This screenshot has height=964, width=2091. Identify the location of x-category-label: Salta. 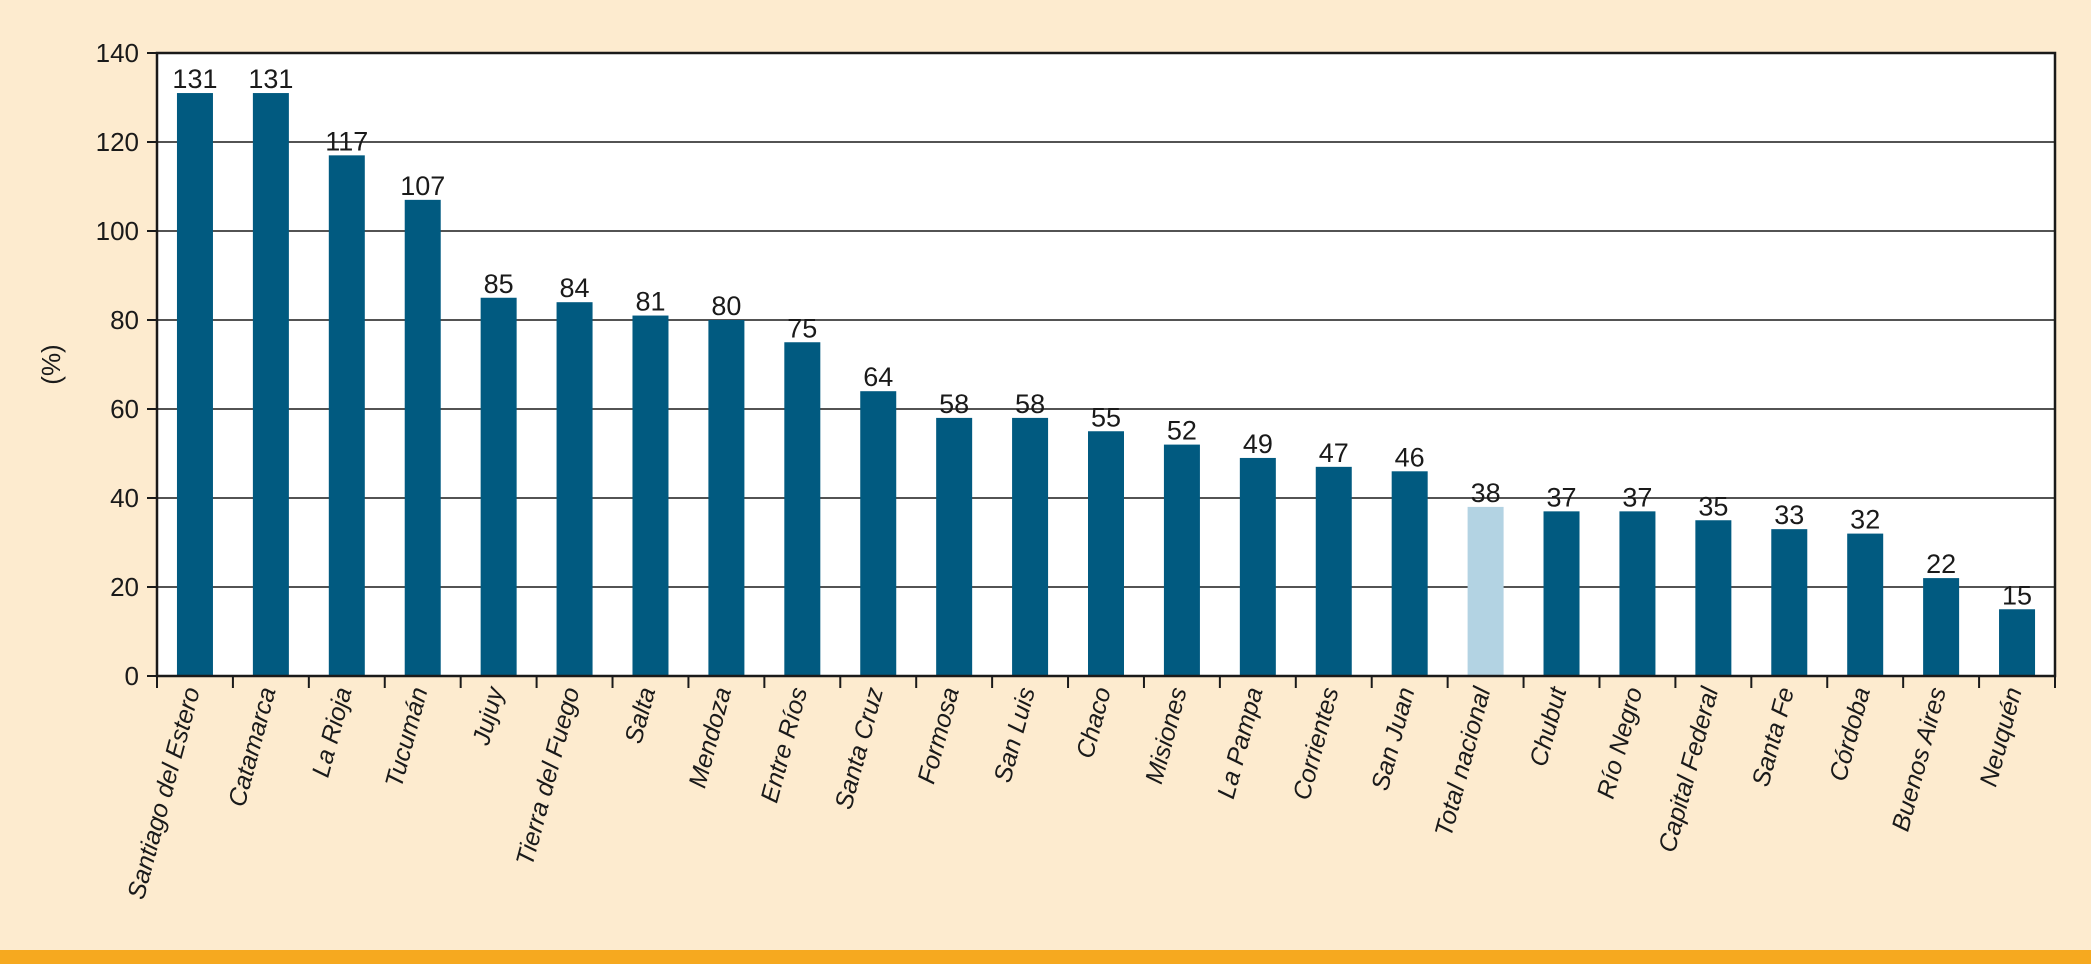
(640, 715).